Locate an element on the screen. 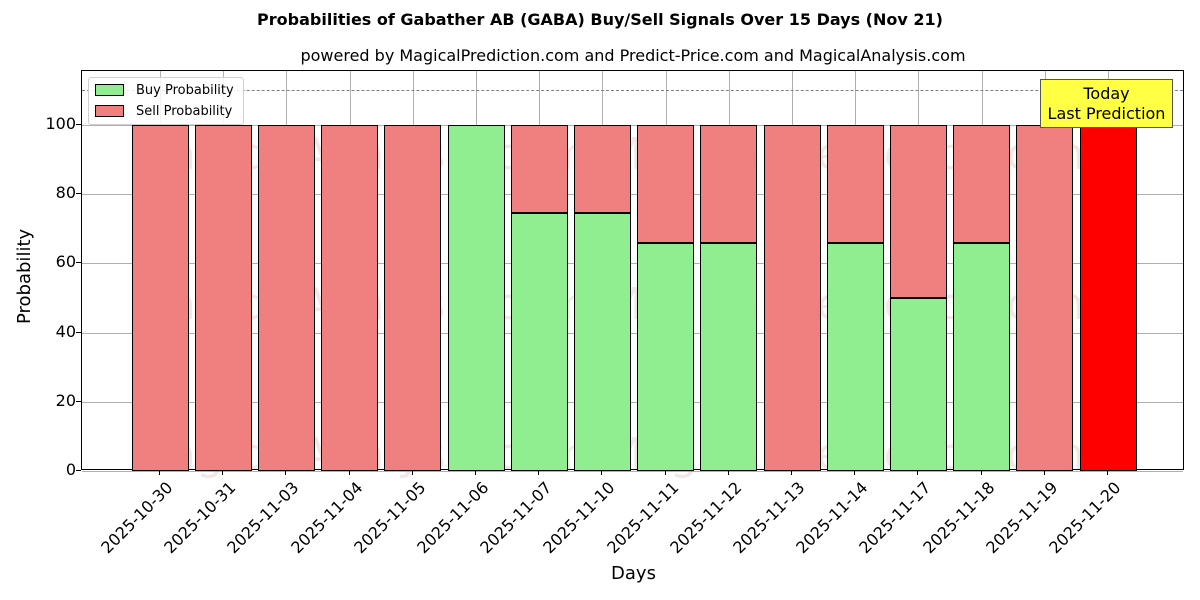 The width and height of the screenshot is (1200, 600). y-tick-label: 0 is located at coordinates (70, 469).